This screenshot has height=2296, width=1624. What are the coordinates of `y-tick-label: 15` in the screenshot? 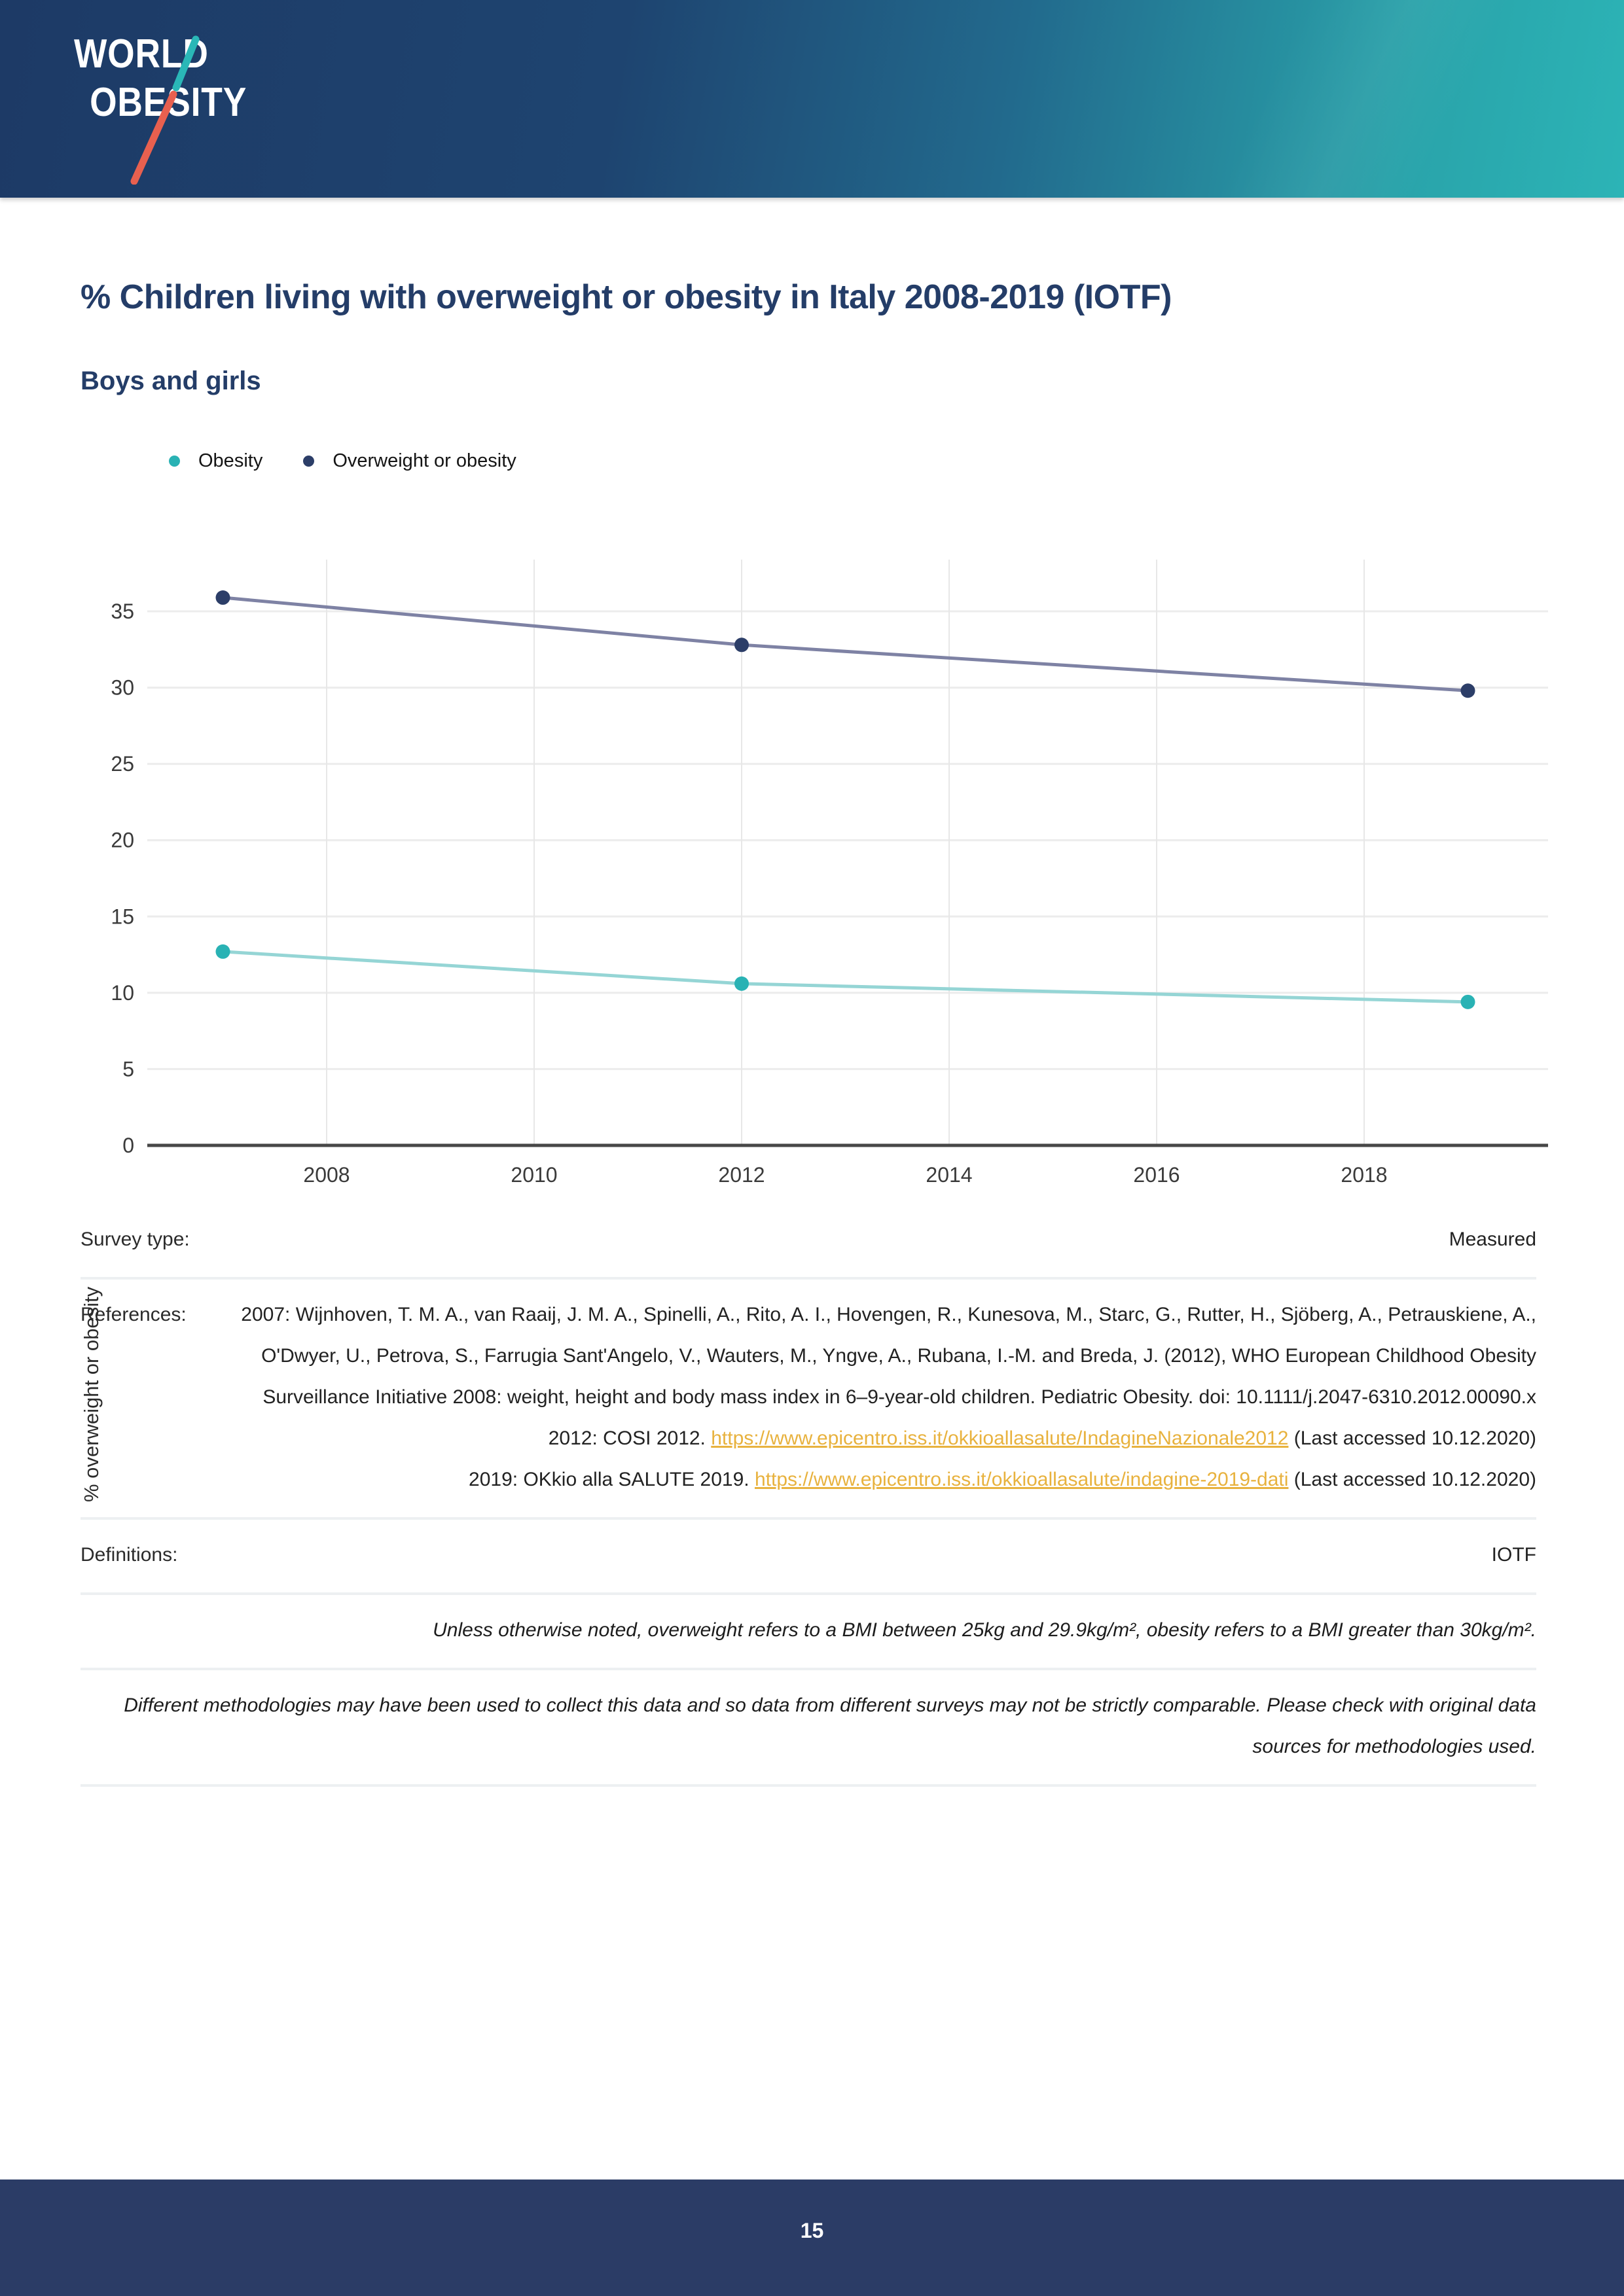 It's located at (122, 916).